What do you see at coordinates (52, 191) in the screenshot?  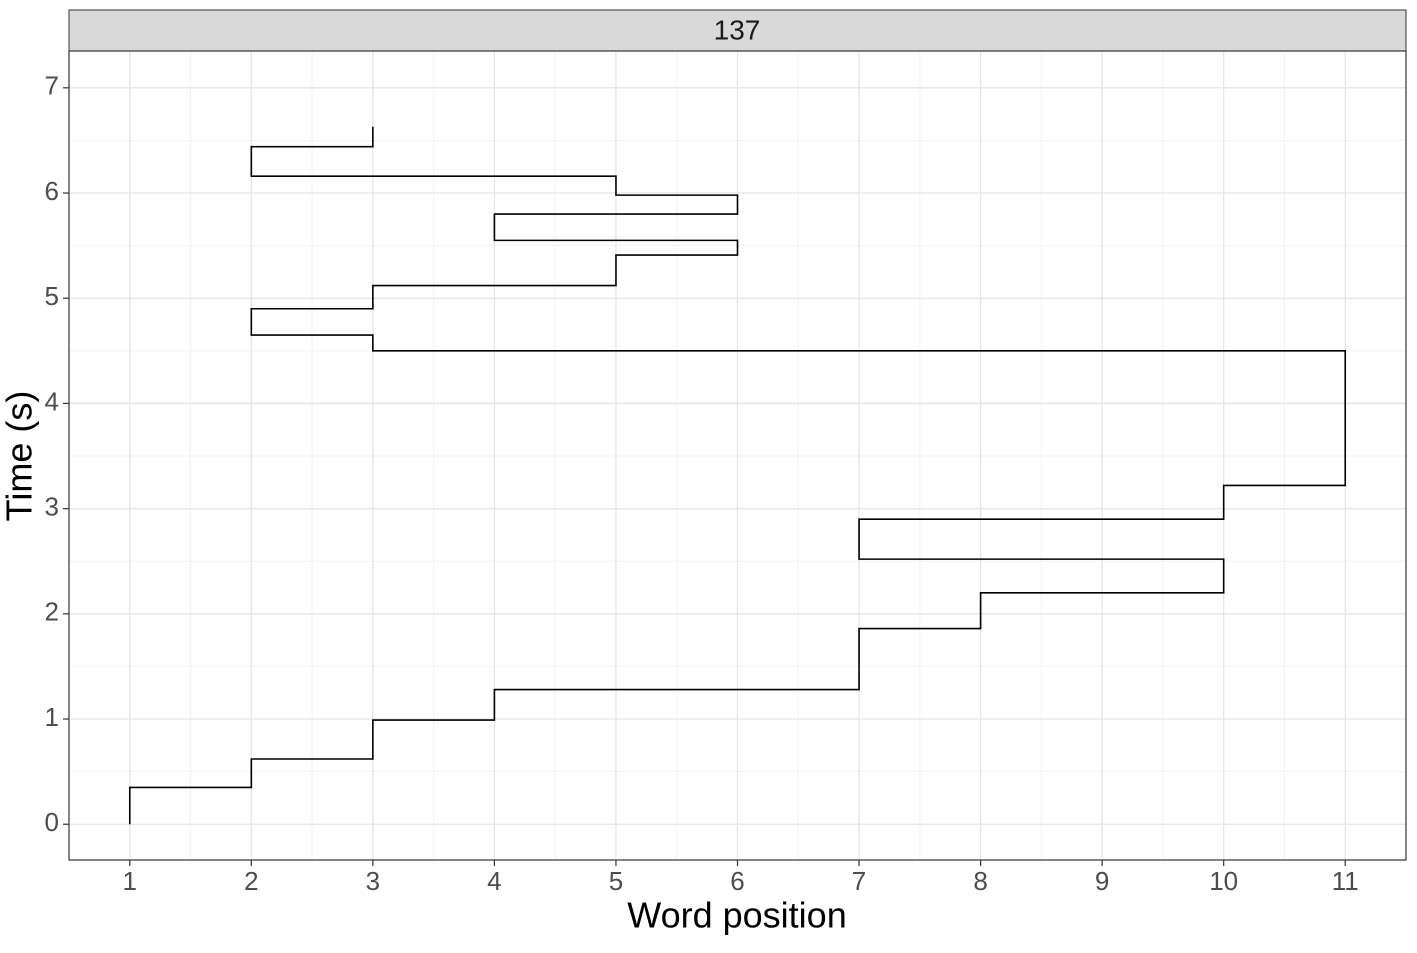 I see `y-tick-label: 6` at bounding box center [52, 191].